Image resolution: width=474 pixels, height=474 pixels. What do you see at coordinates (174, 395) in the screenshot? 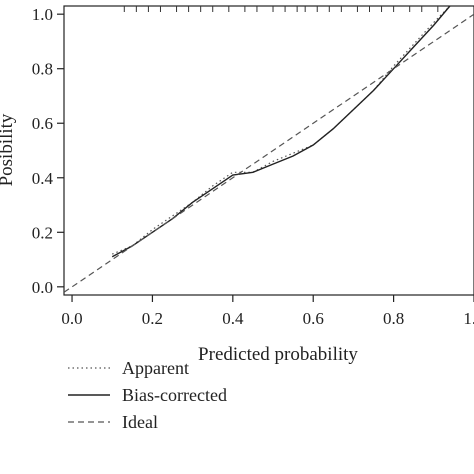
I see `legend-label-bias-corrected: Bias-corrected` at bounding box center [174, 395].